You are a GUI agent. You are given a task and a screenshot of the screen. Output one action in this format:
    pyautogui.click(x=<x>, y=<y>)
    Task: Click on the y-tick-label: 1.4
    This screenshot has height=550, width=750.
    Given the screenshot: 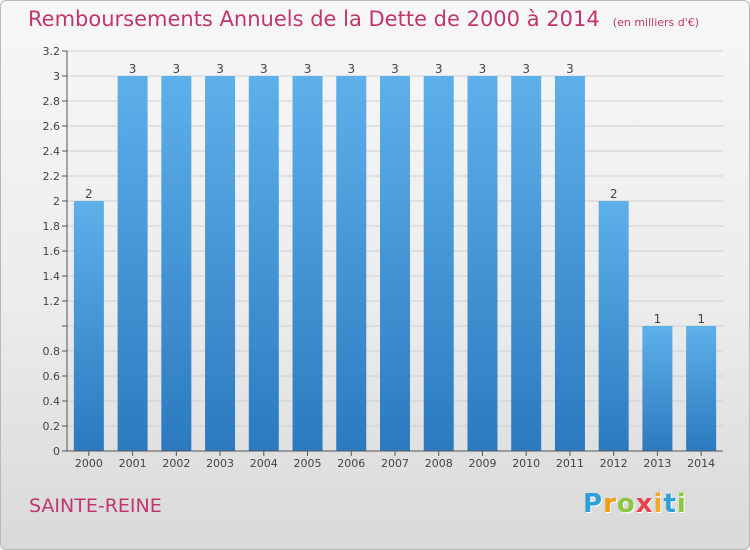 What is the action you would take?
    pyautogui.click(x=52, y=276)
    